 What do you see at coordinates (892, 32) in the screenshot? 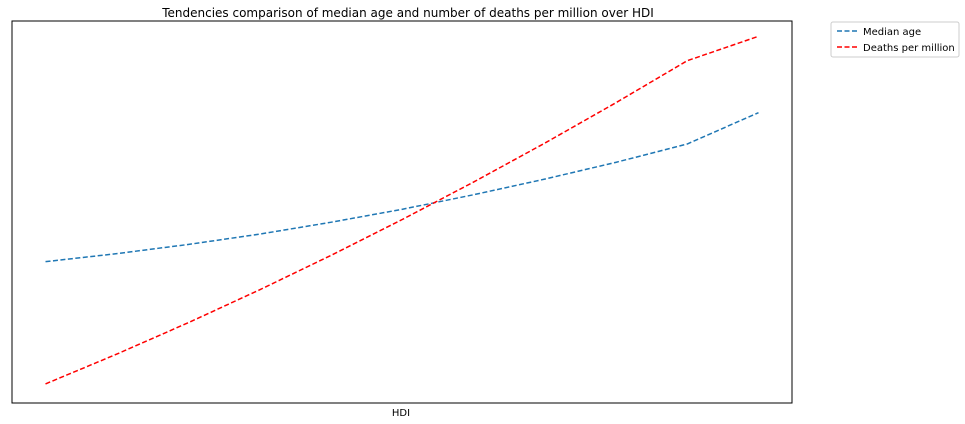
I see `legend-label-median-age: Median age` at bounding box center [892, 32].